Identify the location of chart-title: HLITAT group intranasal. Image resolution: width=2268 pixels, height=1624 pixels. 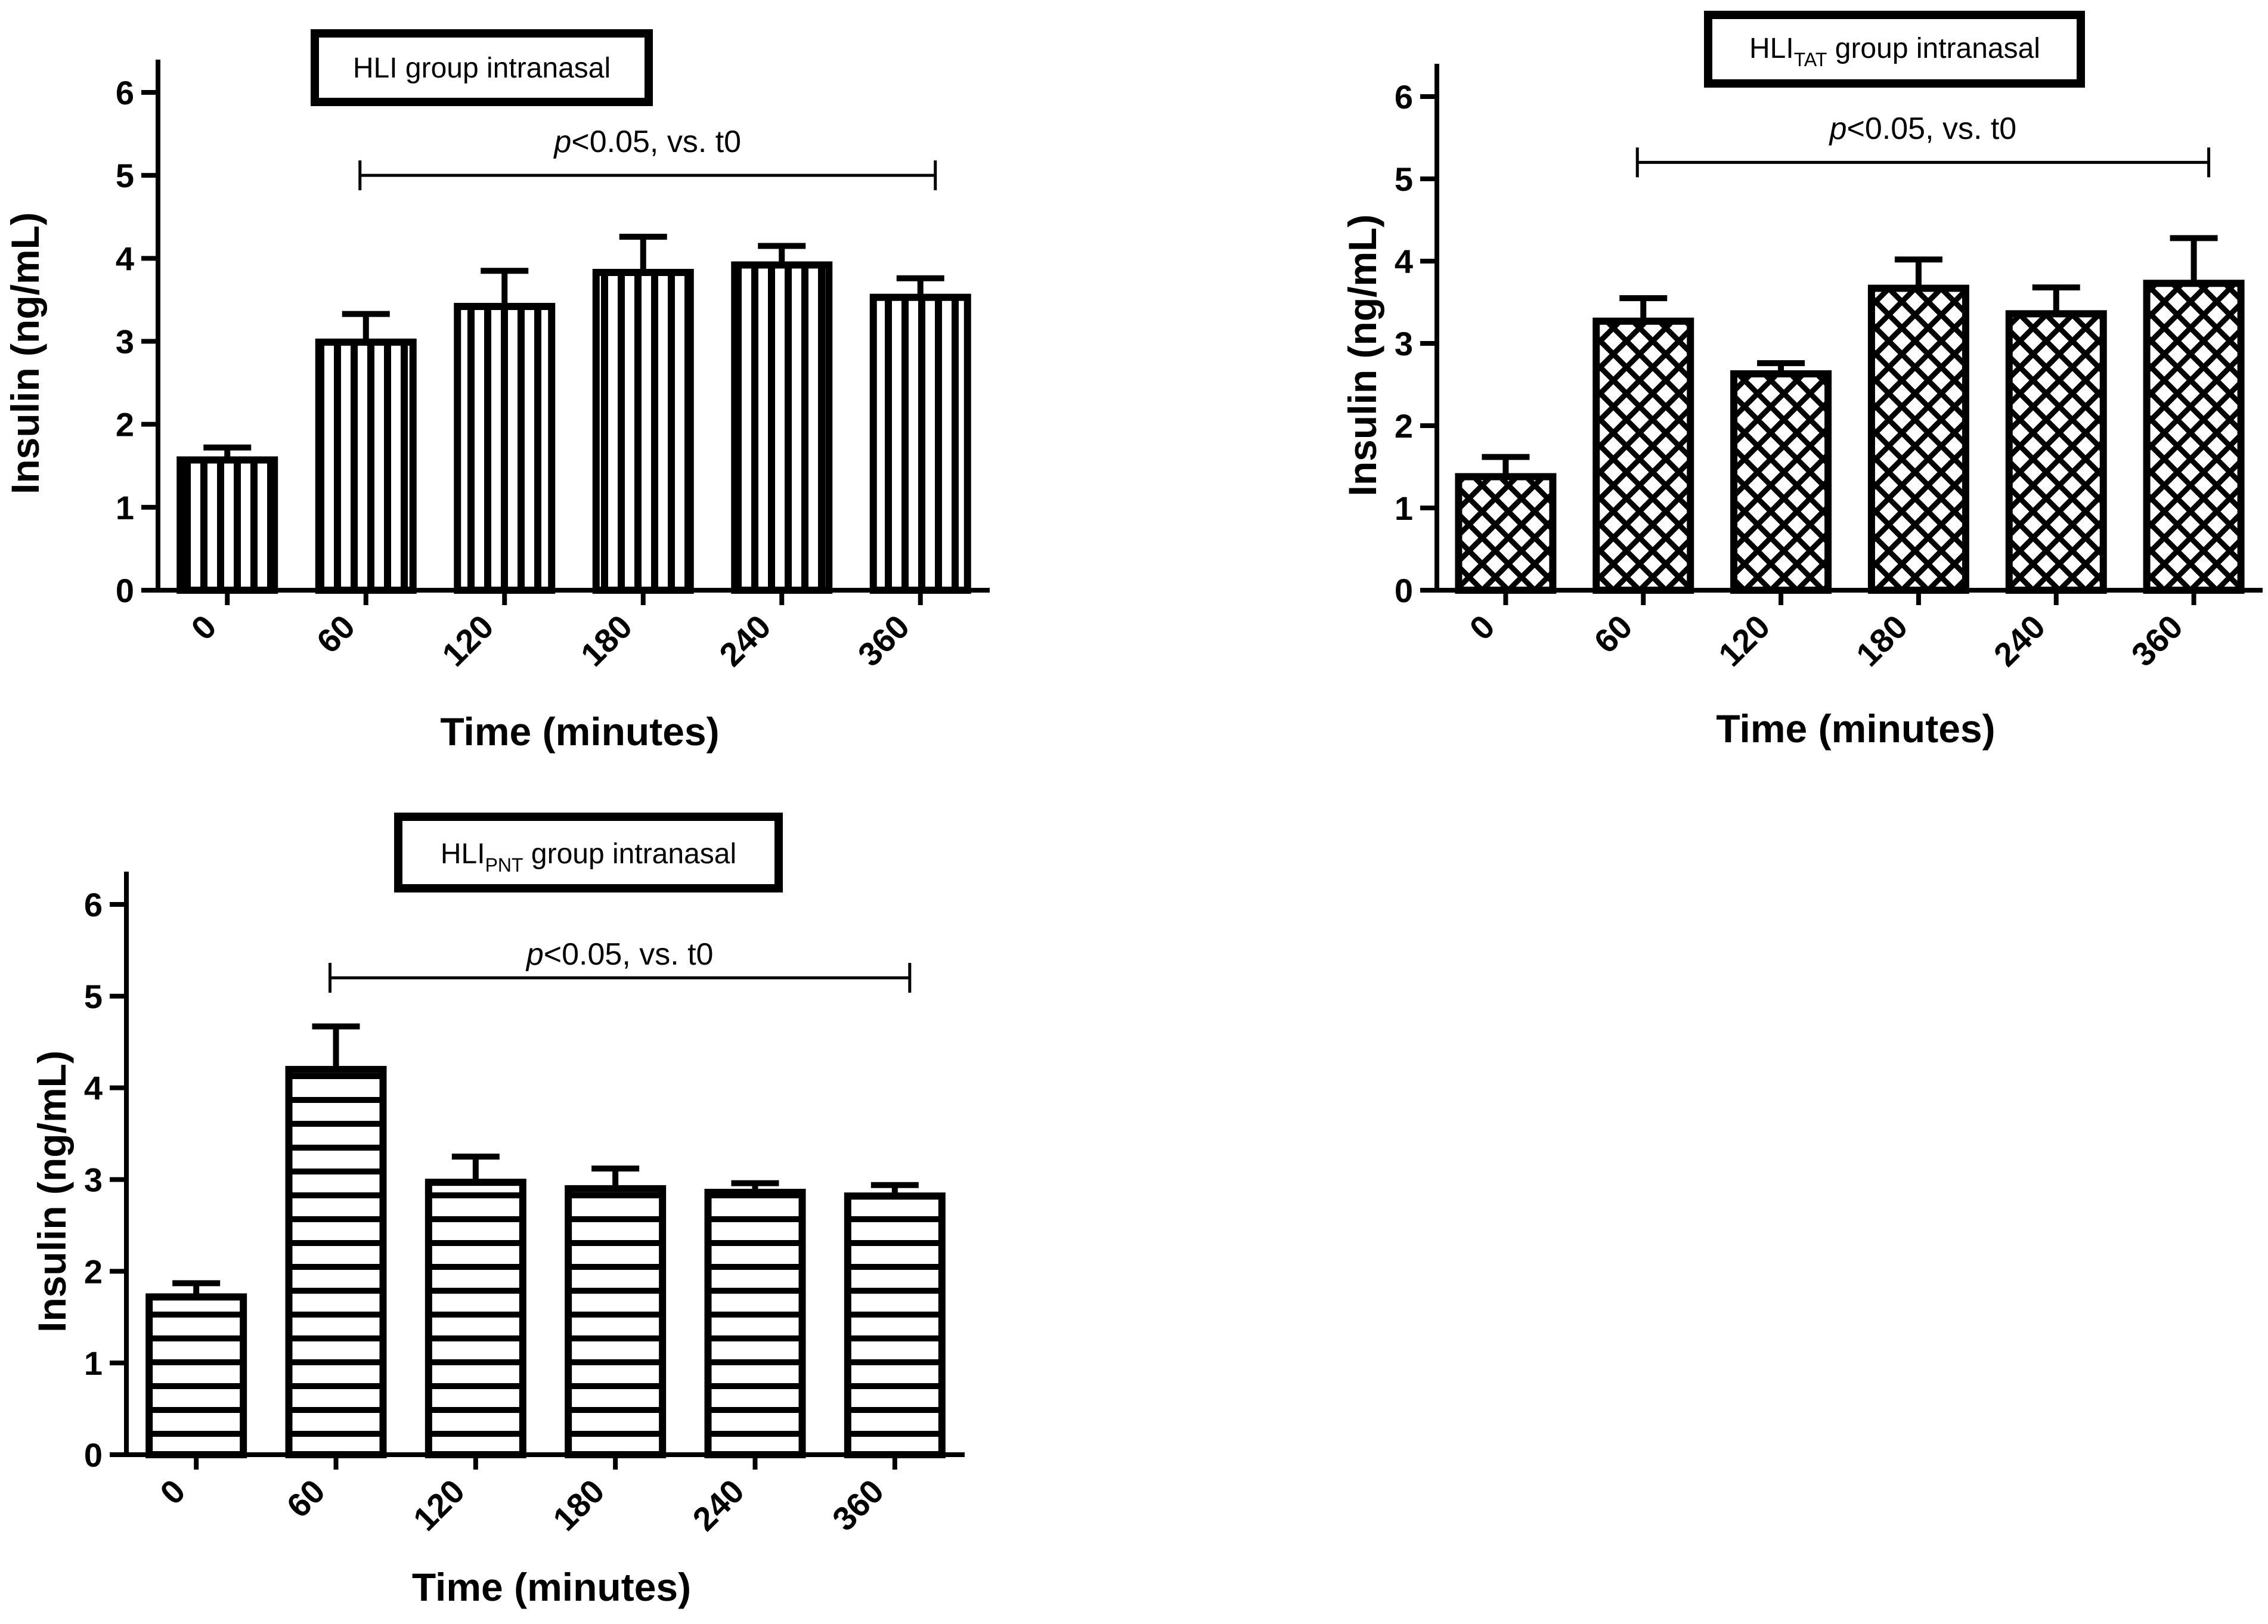
(1894, 51).